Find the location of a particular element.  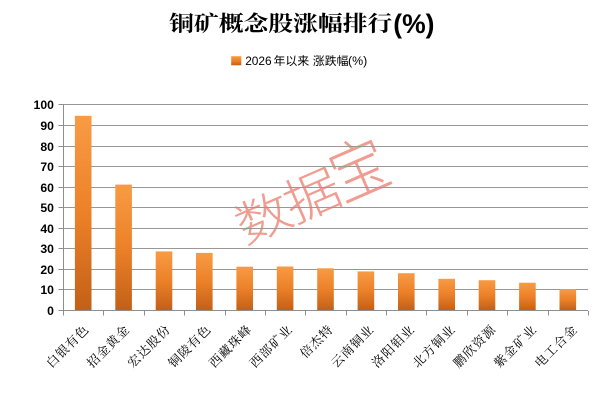

svg-text: 90 is located at coordinates (47, 126).